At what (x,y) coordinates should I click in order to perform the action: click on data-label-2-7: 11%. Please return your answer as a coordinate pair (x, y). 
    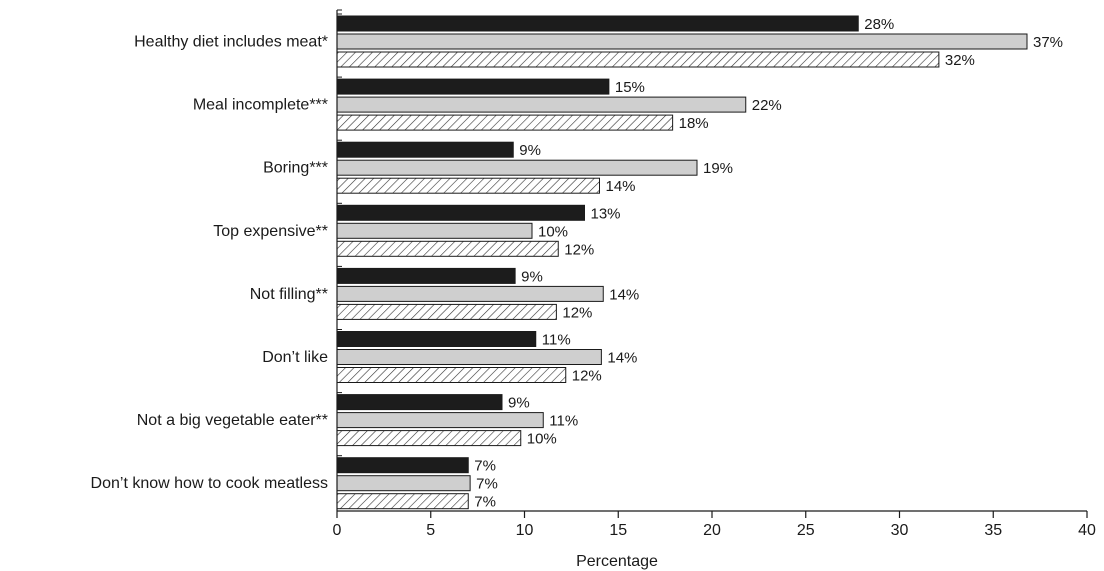
    Looking at the image, I should click on (563, 421).